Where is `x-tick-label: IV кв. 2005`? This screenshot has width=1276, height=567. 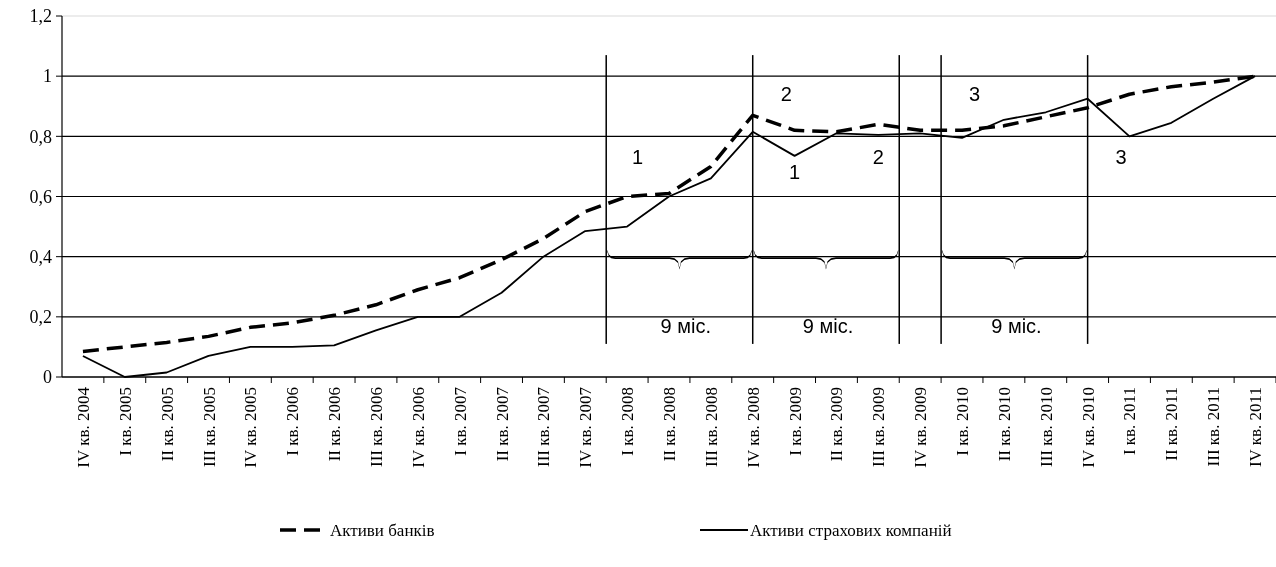
x-tick-label: IV кв. 2005 is located at coordinates (251, 427).